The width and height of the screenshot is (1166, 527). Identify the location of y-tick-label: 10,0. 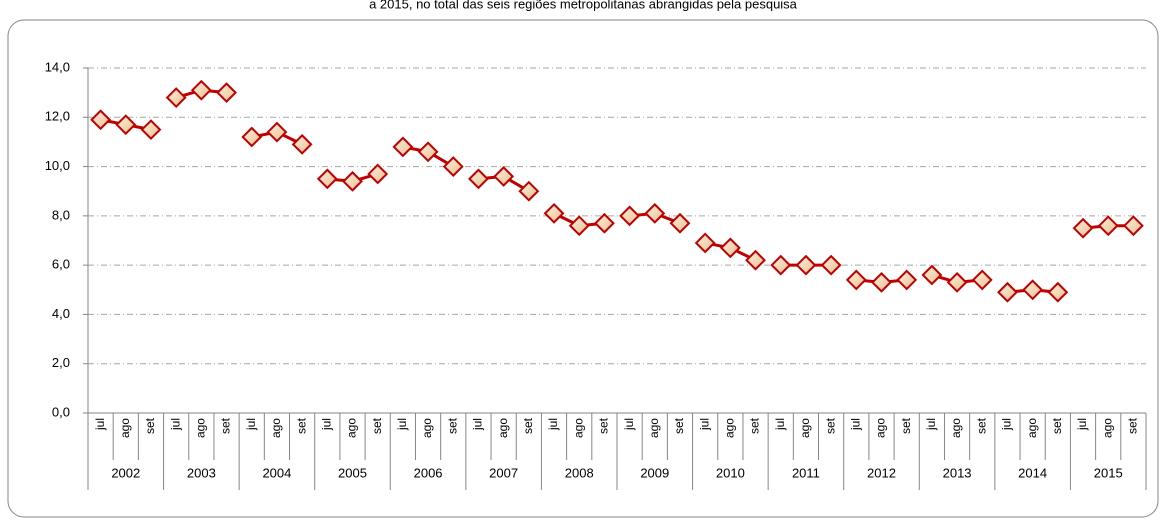
(57, 165).